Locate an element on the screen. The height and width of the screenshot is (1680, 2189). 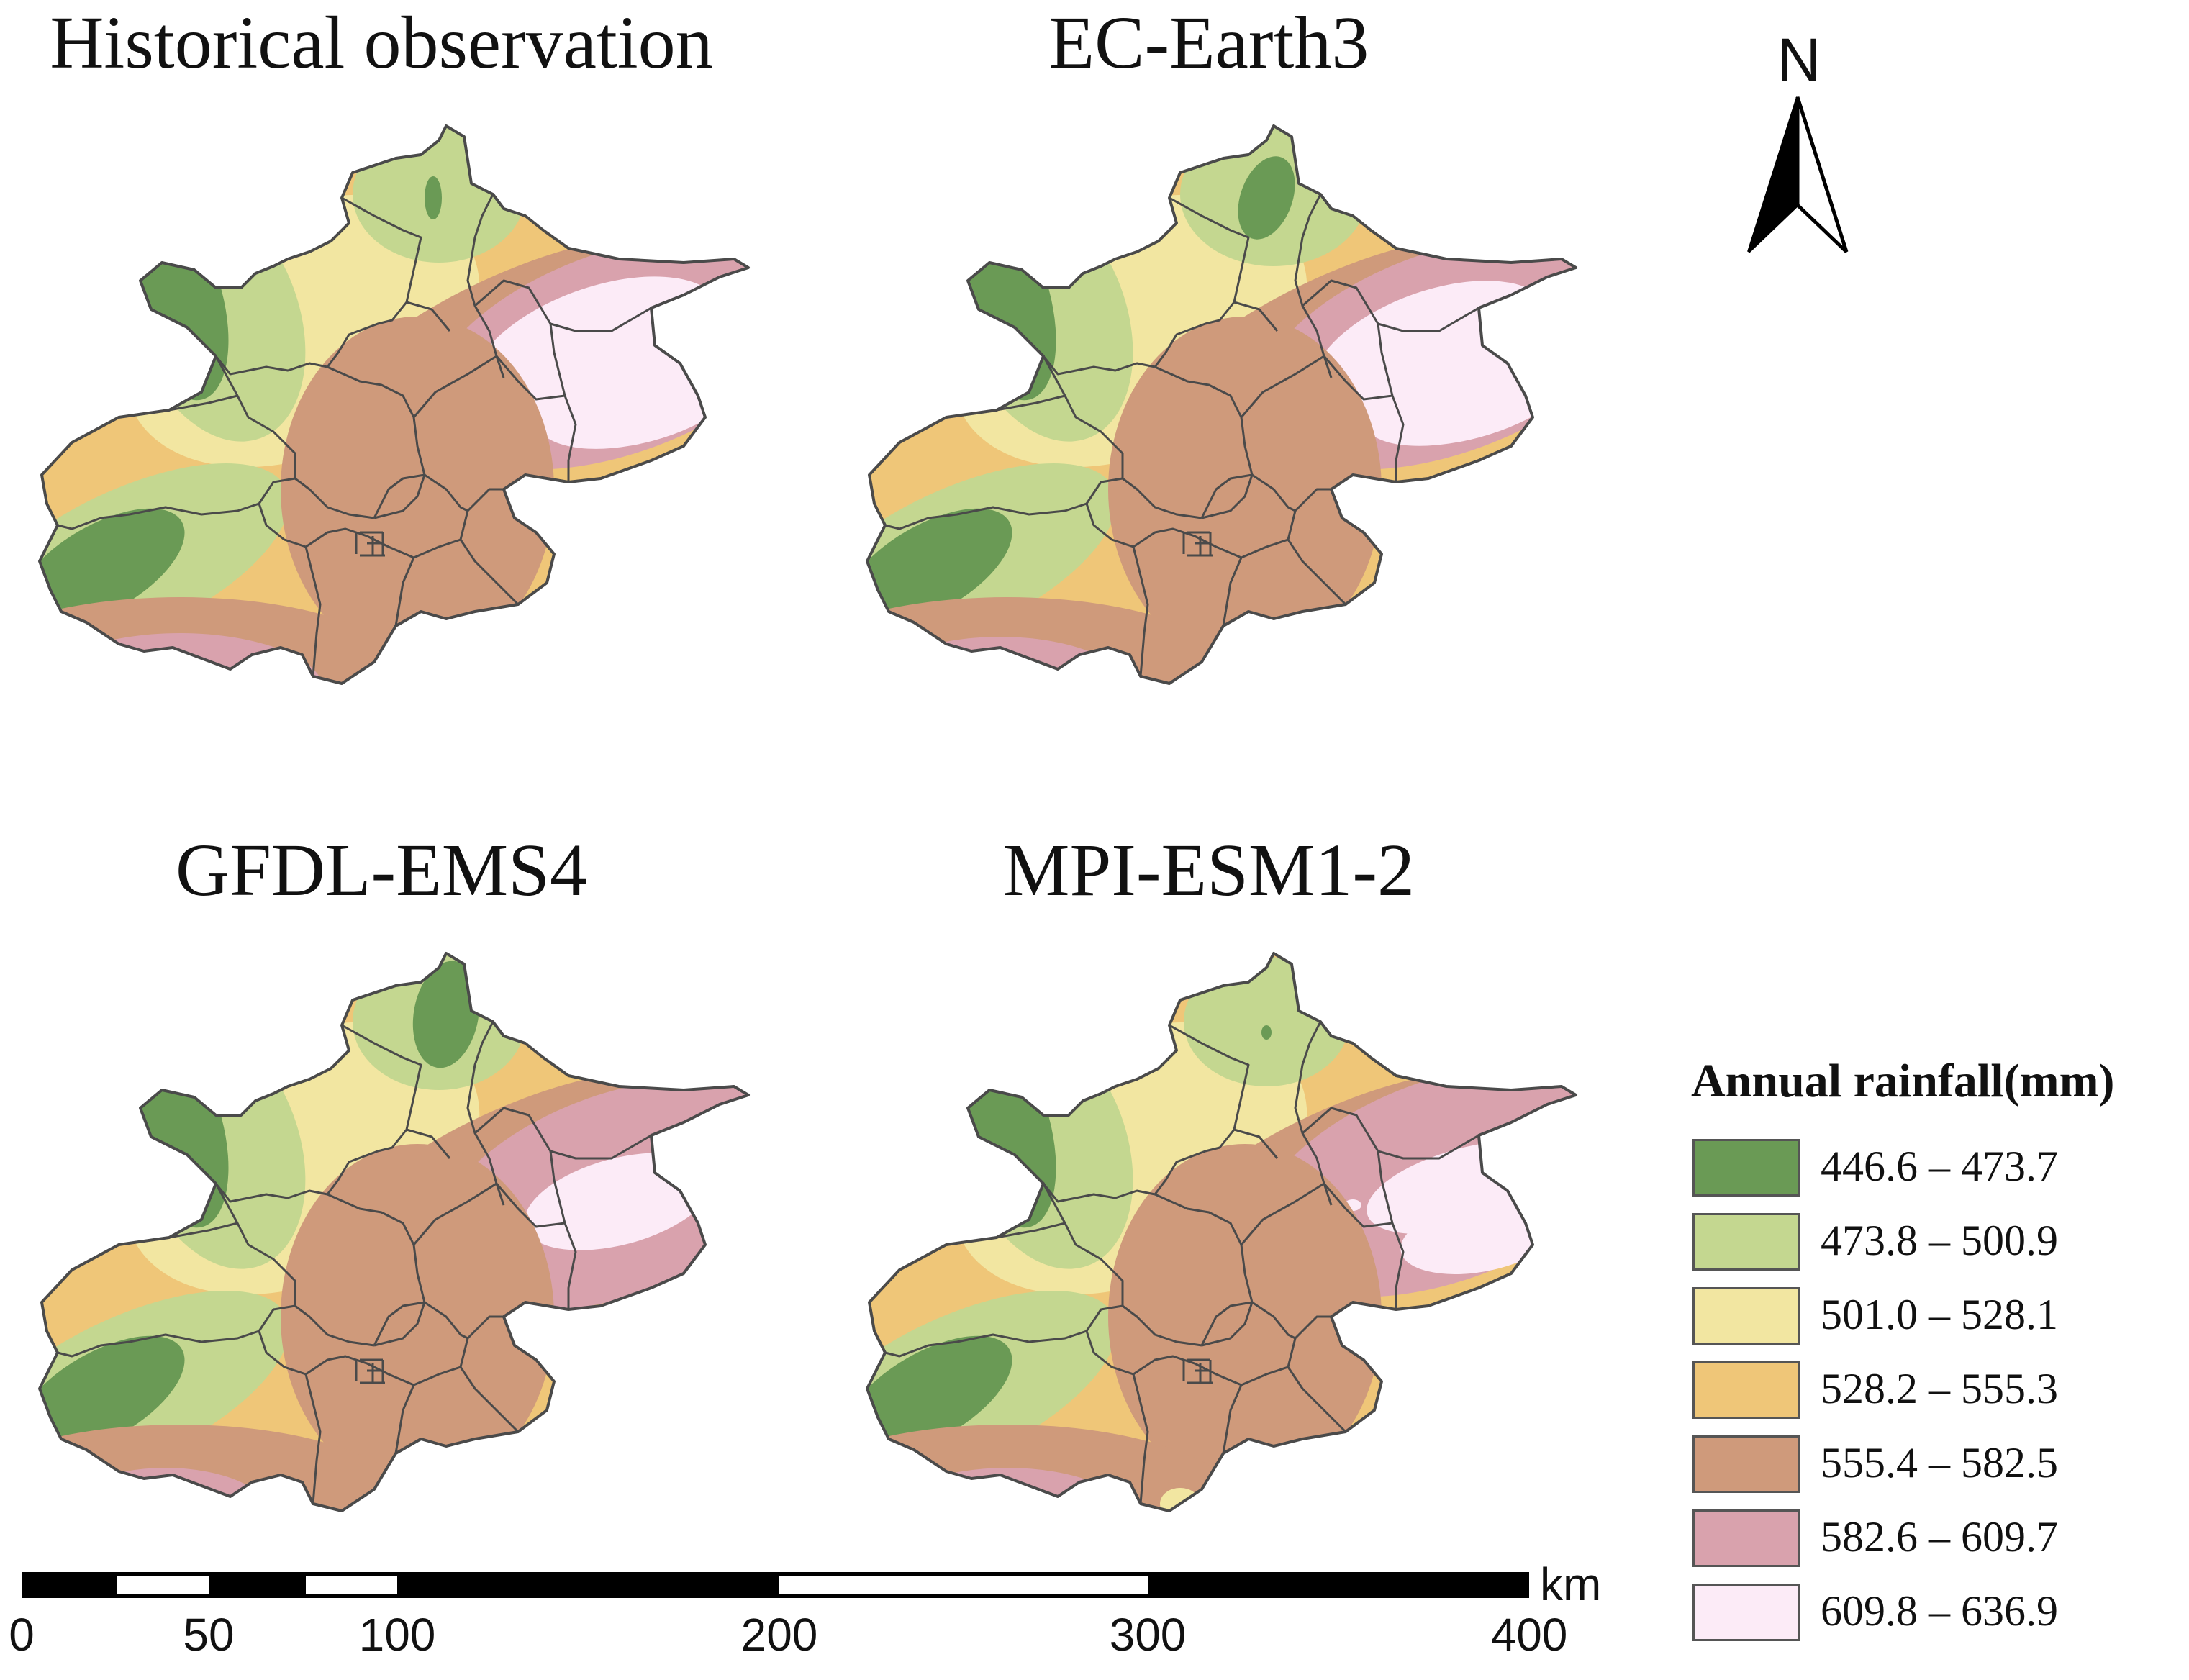
legend-title: Annual rainfall(mm) is located at coordinates (1903, 1081).